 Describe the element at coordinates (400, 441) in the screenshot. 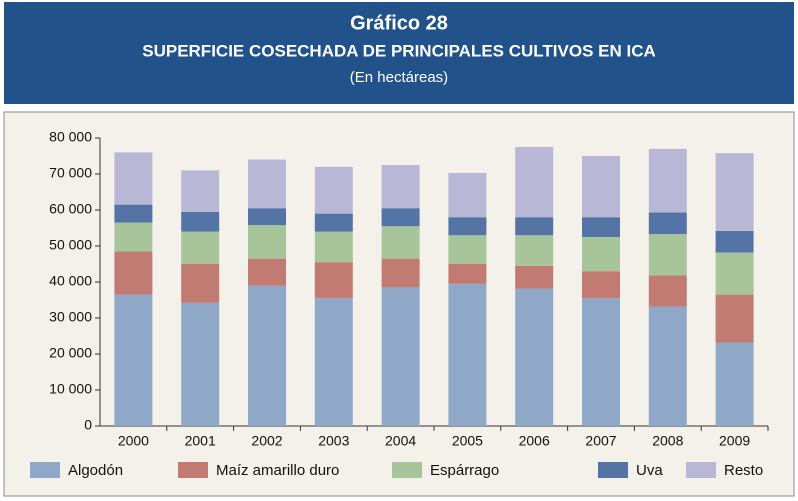

I see `x-tick-label: 2004` at that location.